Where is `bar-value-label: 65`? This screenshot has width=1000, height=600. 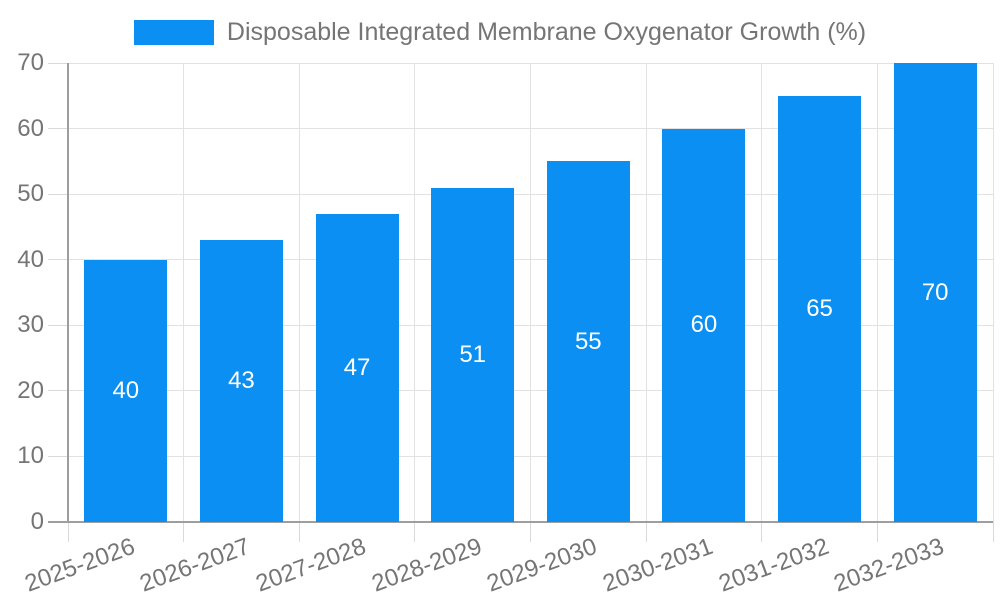
bar-value-label: 65 is located at coordinates (819, 308).